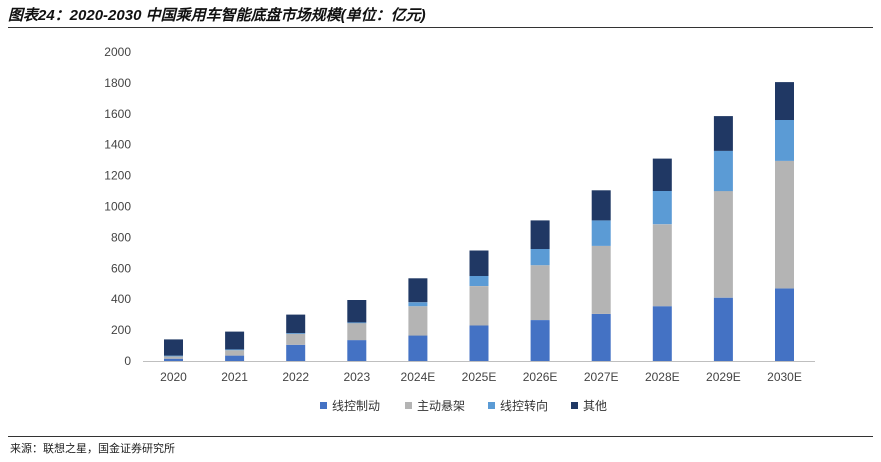  Describe the element at coordinates (479, 306) in the screenshot. I see `bar-active-suspension-2025E` at that location.